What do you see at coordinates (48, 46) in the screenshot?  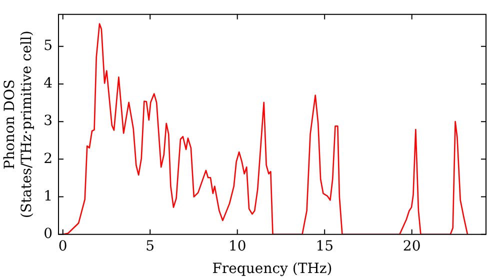 I see `y-tick-label: 5` at bounding box center [48, 46].